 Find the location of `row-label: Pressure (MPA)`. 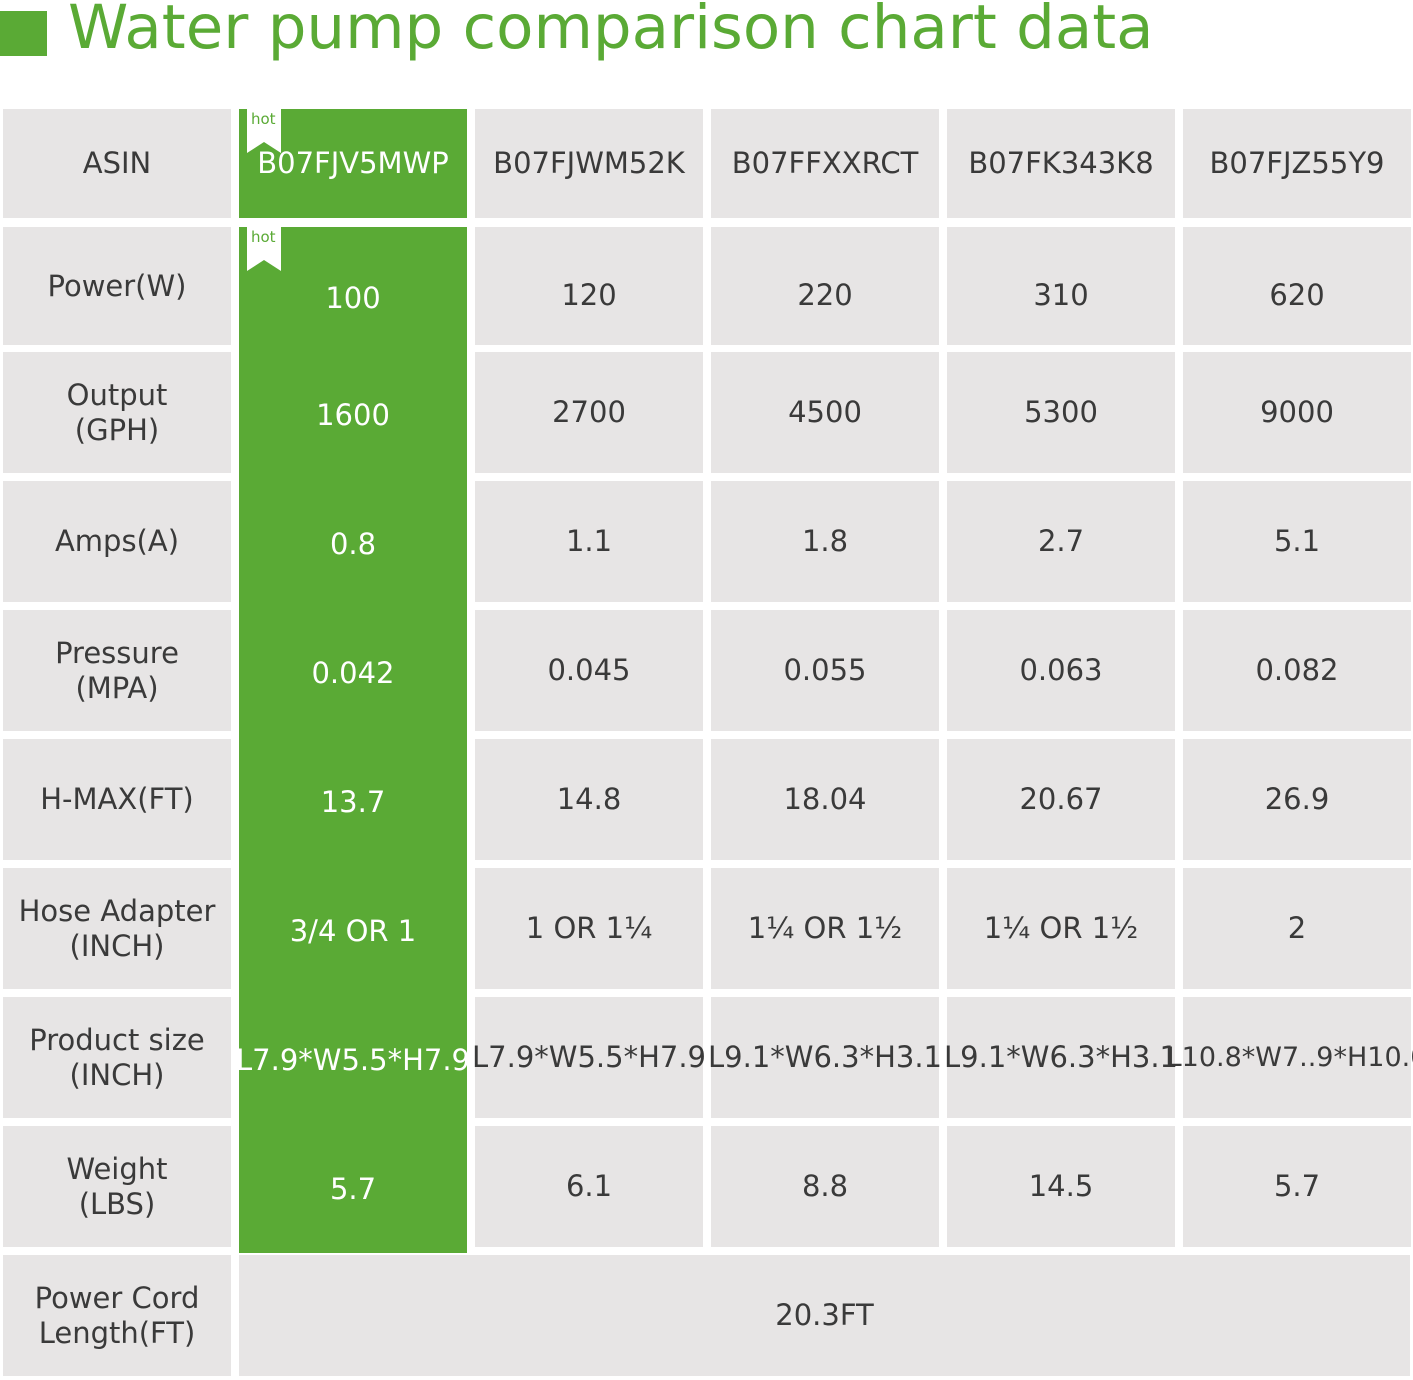

row-label: Pressure (MPA) is located at coordinates (117, 670).